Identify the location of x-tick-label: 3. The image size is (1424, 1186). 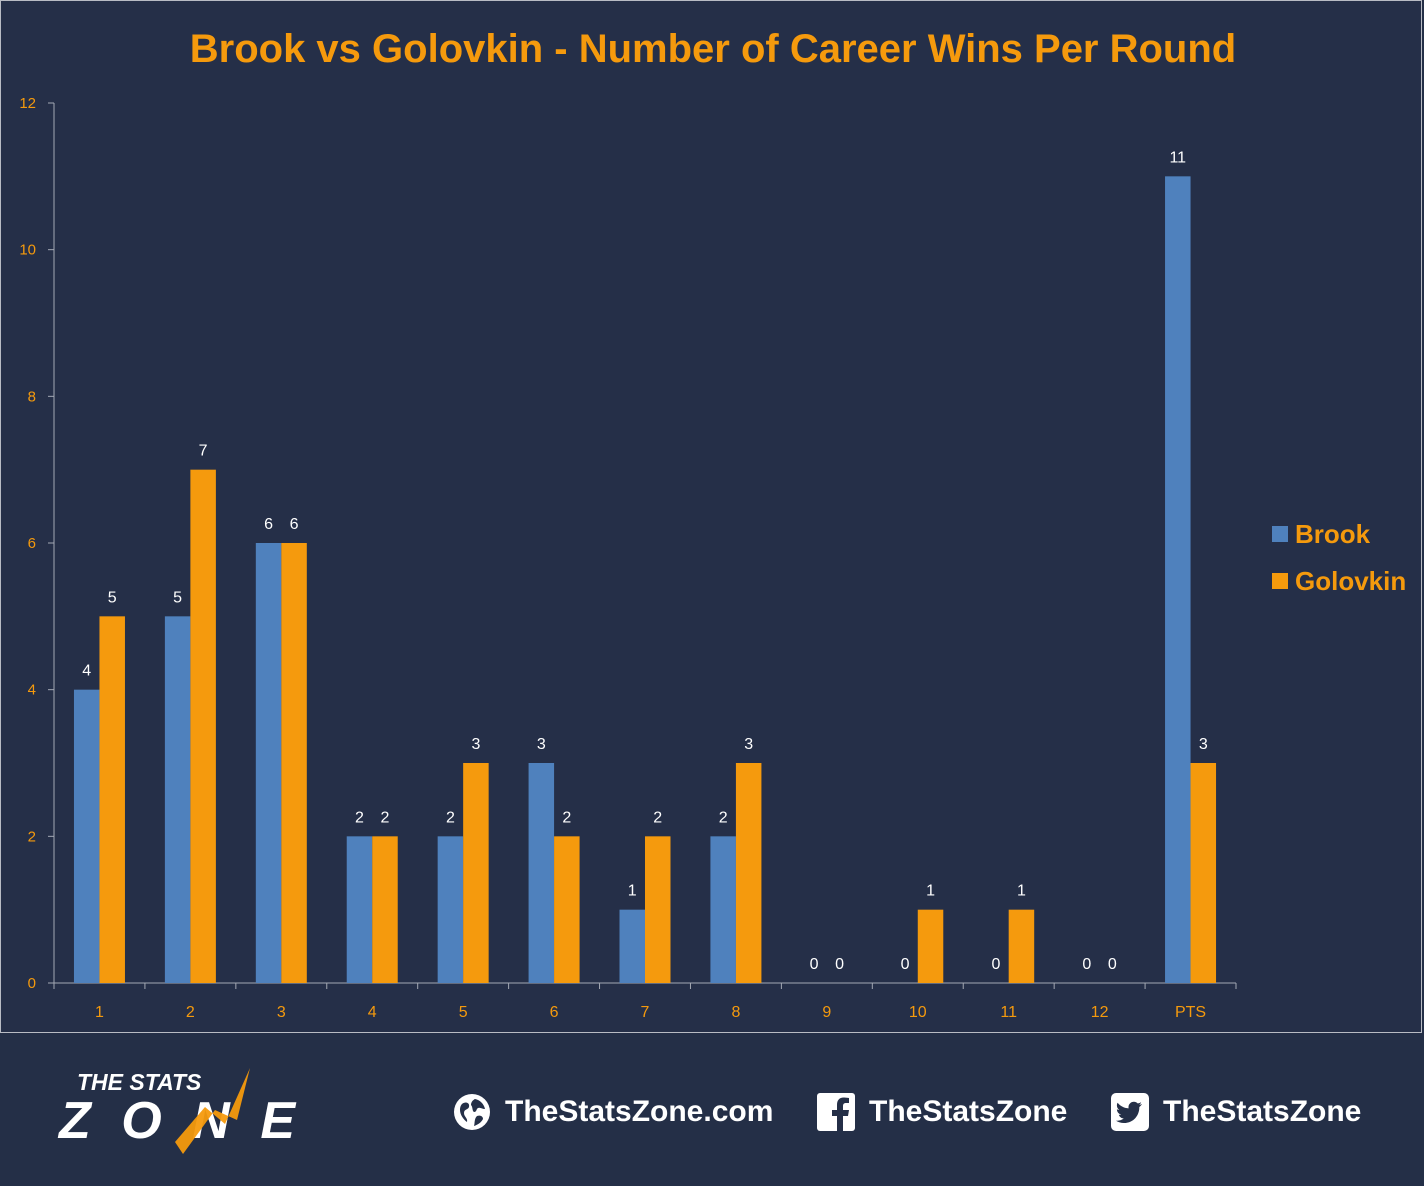
(281, 1012).